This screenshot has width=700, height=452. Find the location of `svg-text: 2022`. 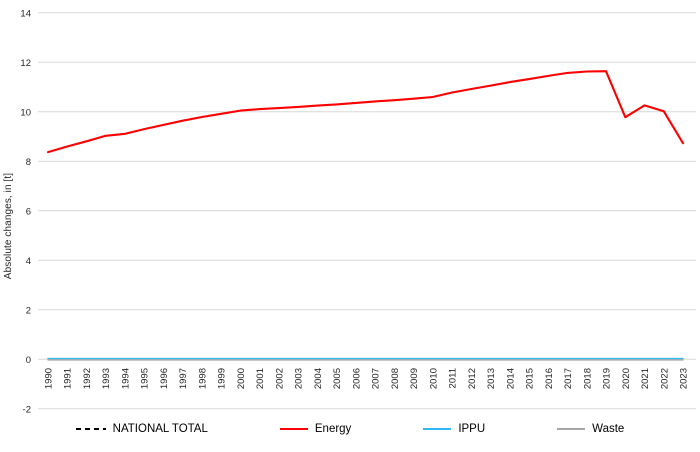

svg-text: 2022 is located at coordinates (664, 378).